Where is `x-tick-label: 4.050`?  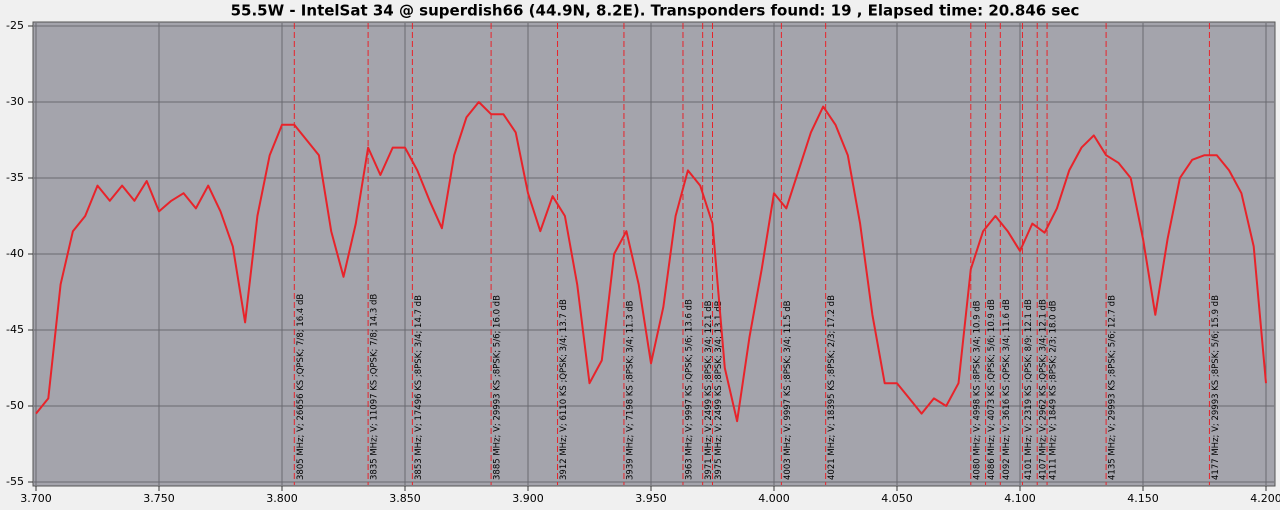
x-tick-label: 4.050 is located at coordinates (897, 498).